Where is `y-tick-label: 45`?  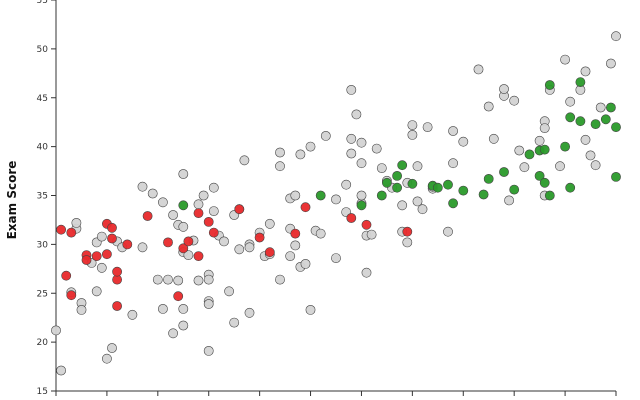 y-tick-label: 45 is located at coordinates (42, 99).